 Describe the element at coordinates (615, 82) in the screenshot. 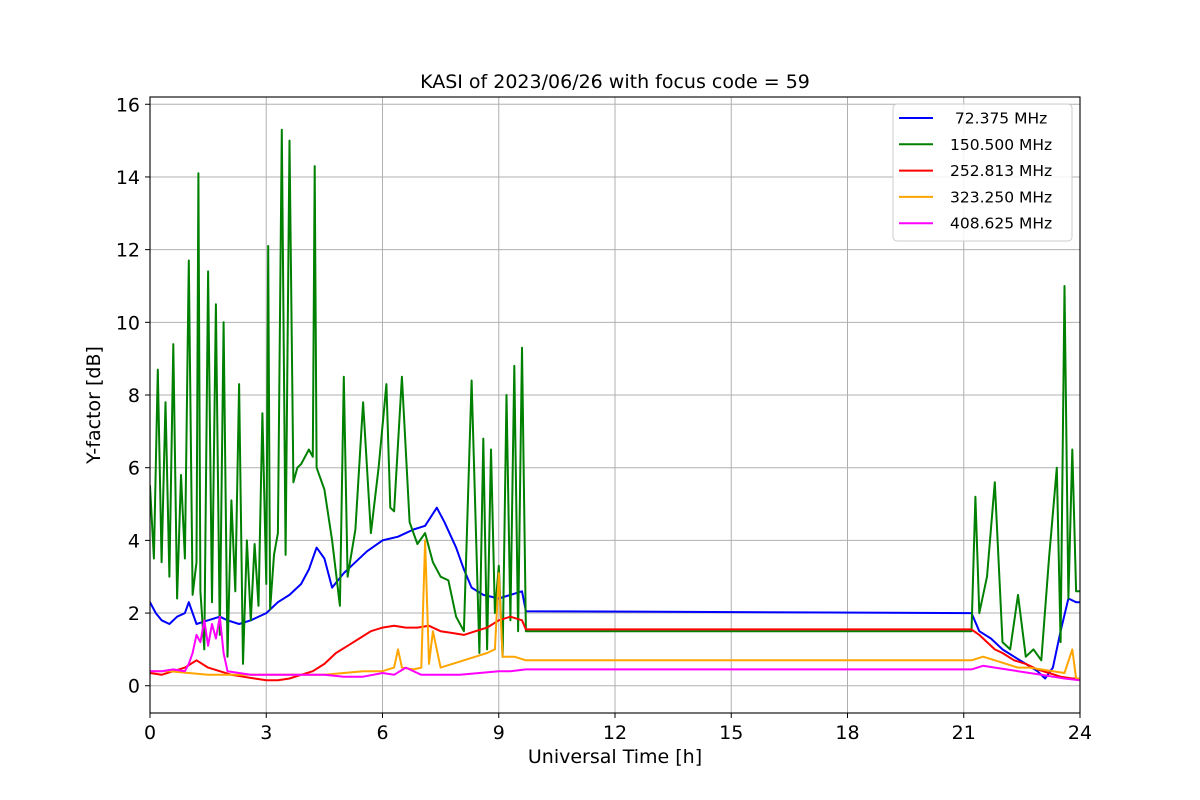

I see `chart-title: KASI of 2023/06/26 with focus code = 59` at that location.